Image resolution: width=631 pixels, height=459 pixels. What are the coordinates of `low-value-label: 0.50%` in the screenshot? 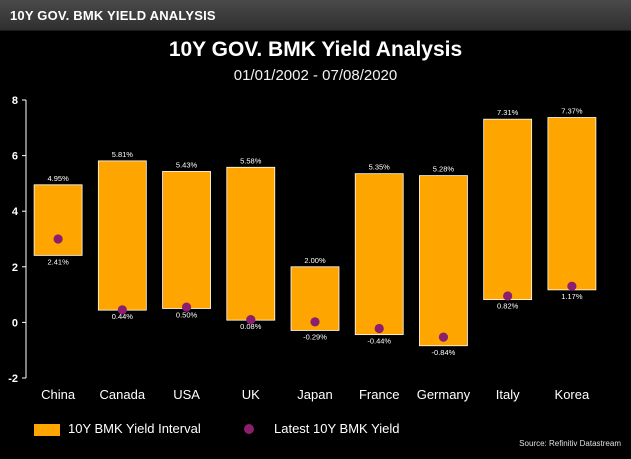 It's located at (187, 315).